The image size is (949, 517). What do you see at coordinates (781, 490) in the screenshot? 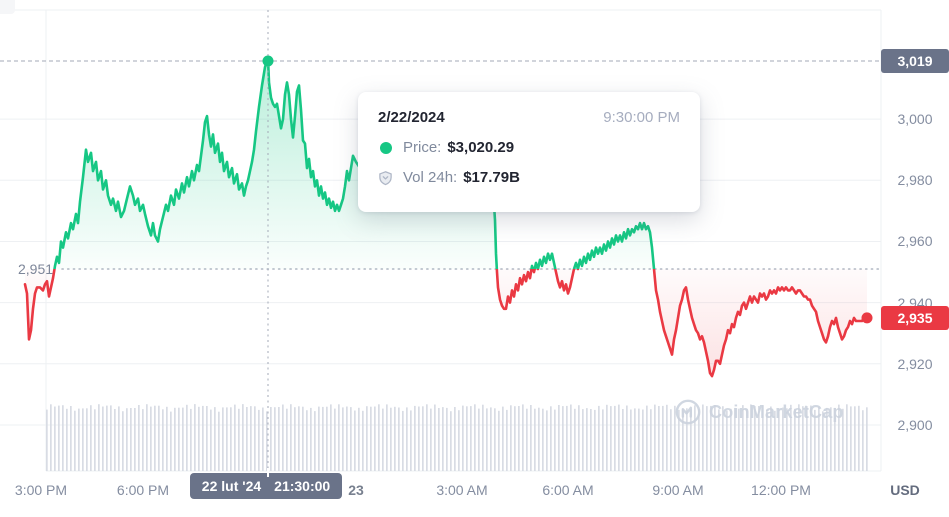
I see `x-axis-tick-label: 12:00 PM` at bounding box center [781, 490].